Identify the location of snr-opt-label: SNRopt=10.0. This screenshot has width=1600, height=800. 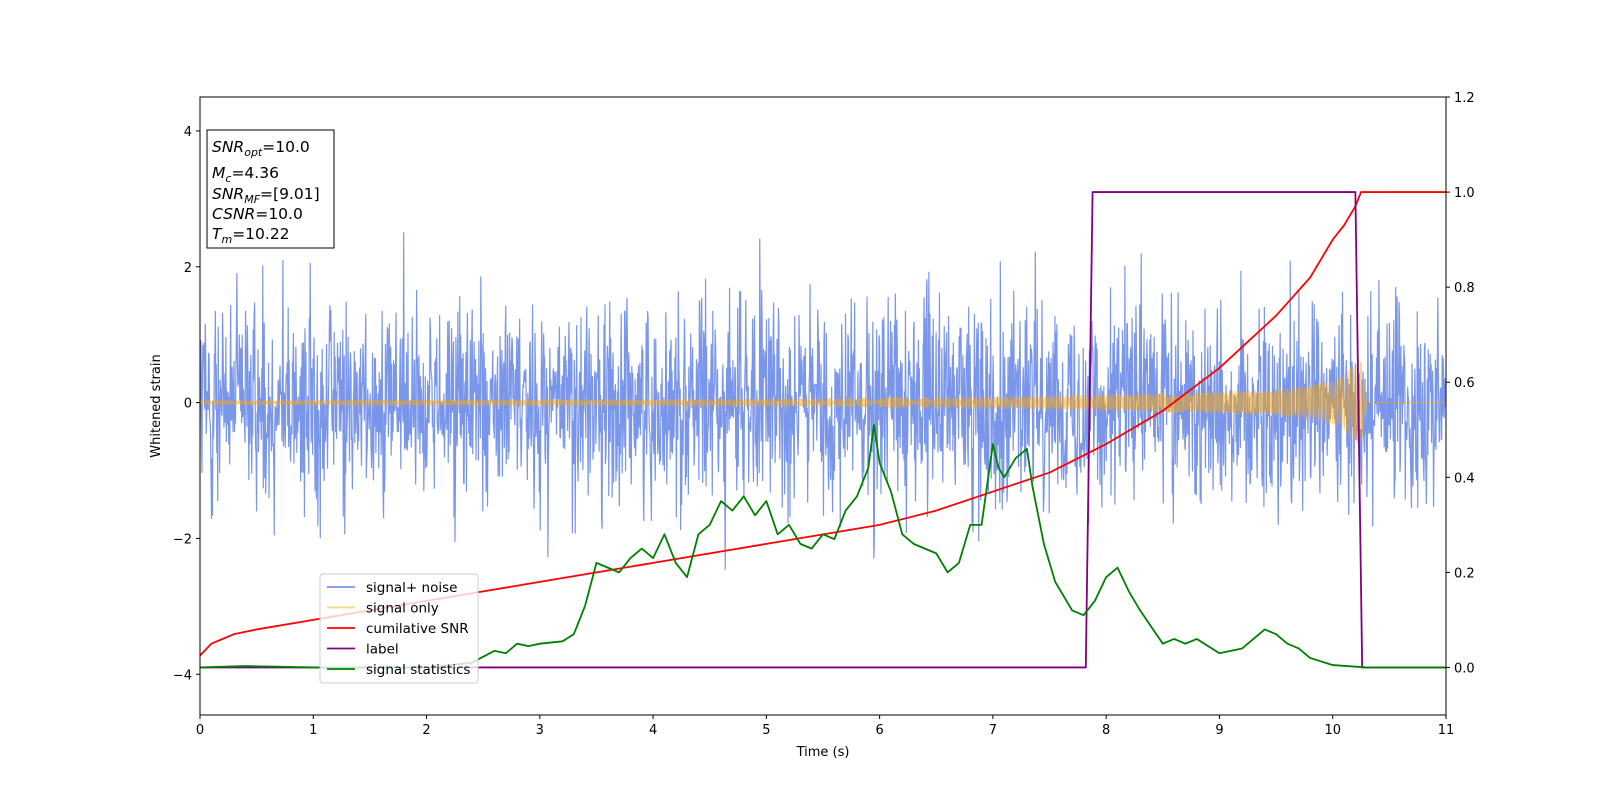
(261, 148).